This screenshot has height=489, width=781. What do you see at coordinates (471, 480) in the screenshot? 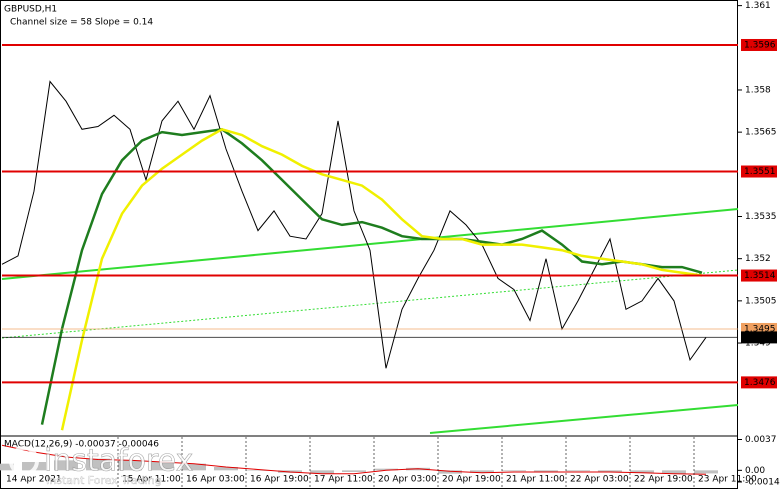
I see `x-tick-label: 20 Apr 19:00` at bounding box center [471, 480].